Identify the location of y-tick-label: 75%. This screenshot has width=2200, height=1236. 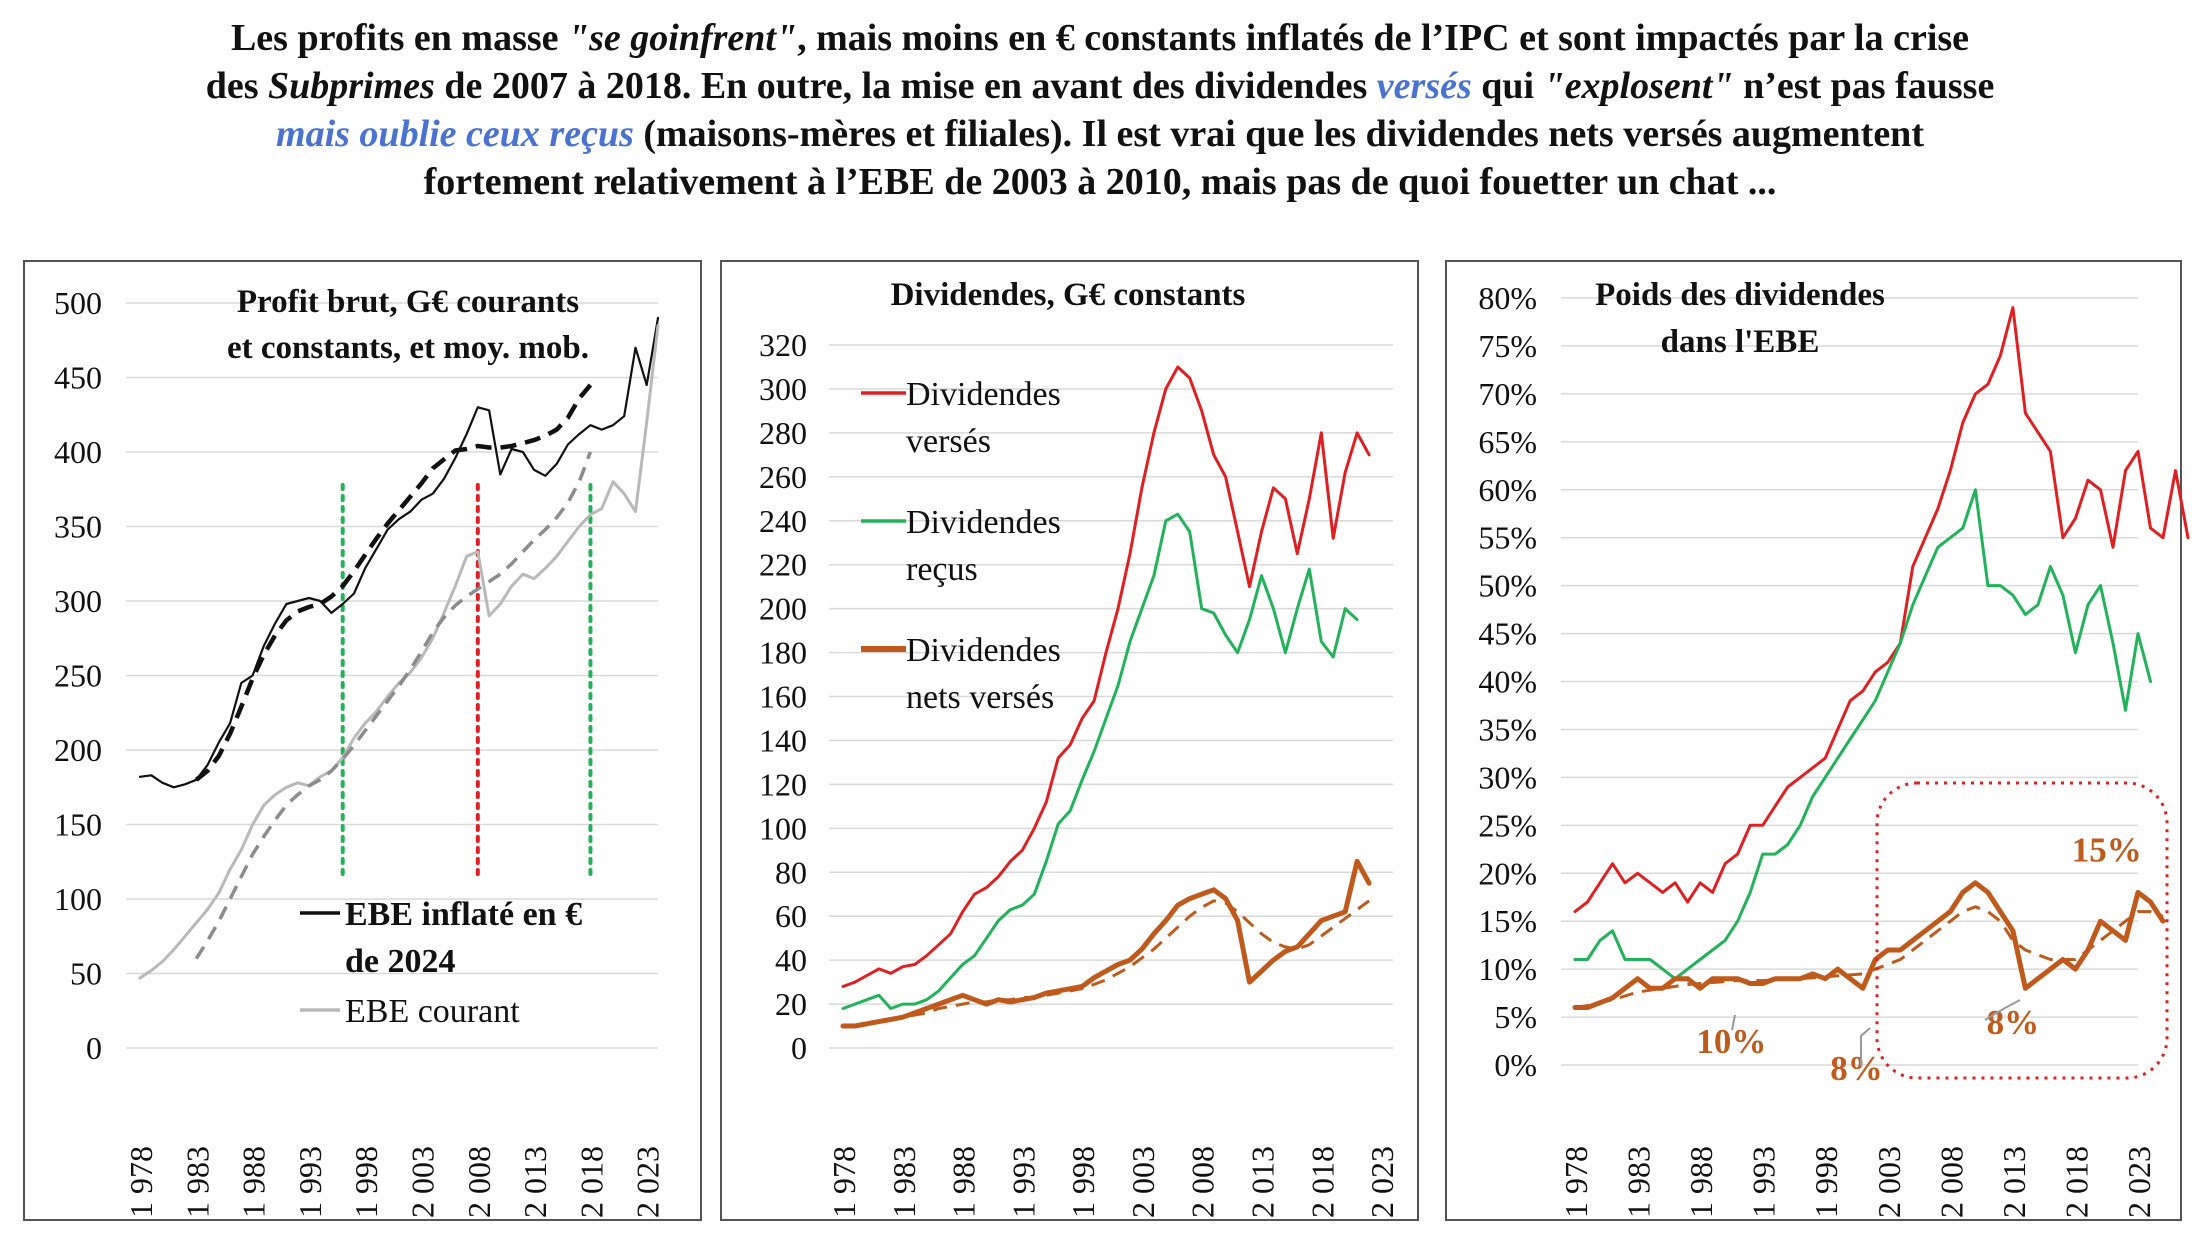
(1507, 346).